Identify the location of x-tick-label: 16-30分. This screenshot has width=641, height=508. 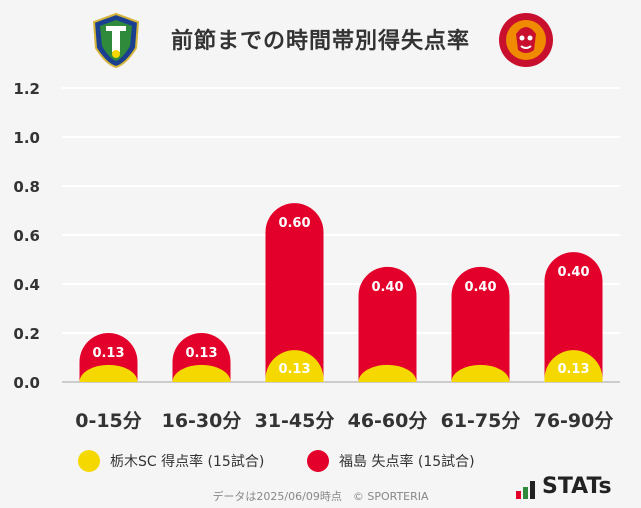
(202, 421).